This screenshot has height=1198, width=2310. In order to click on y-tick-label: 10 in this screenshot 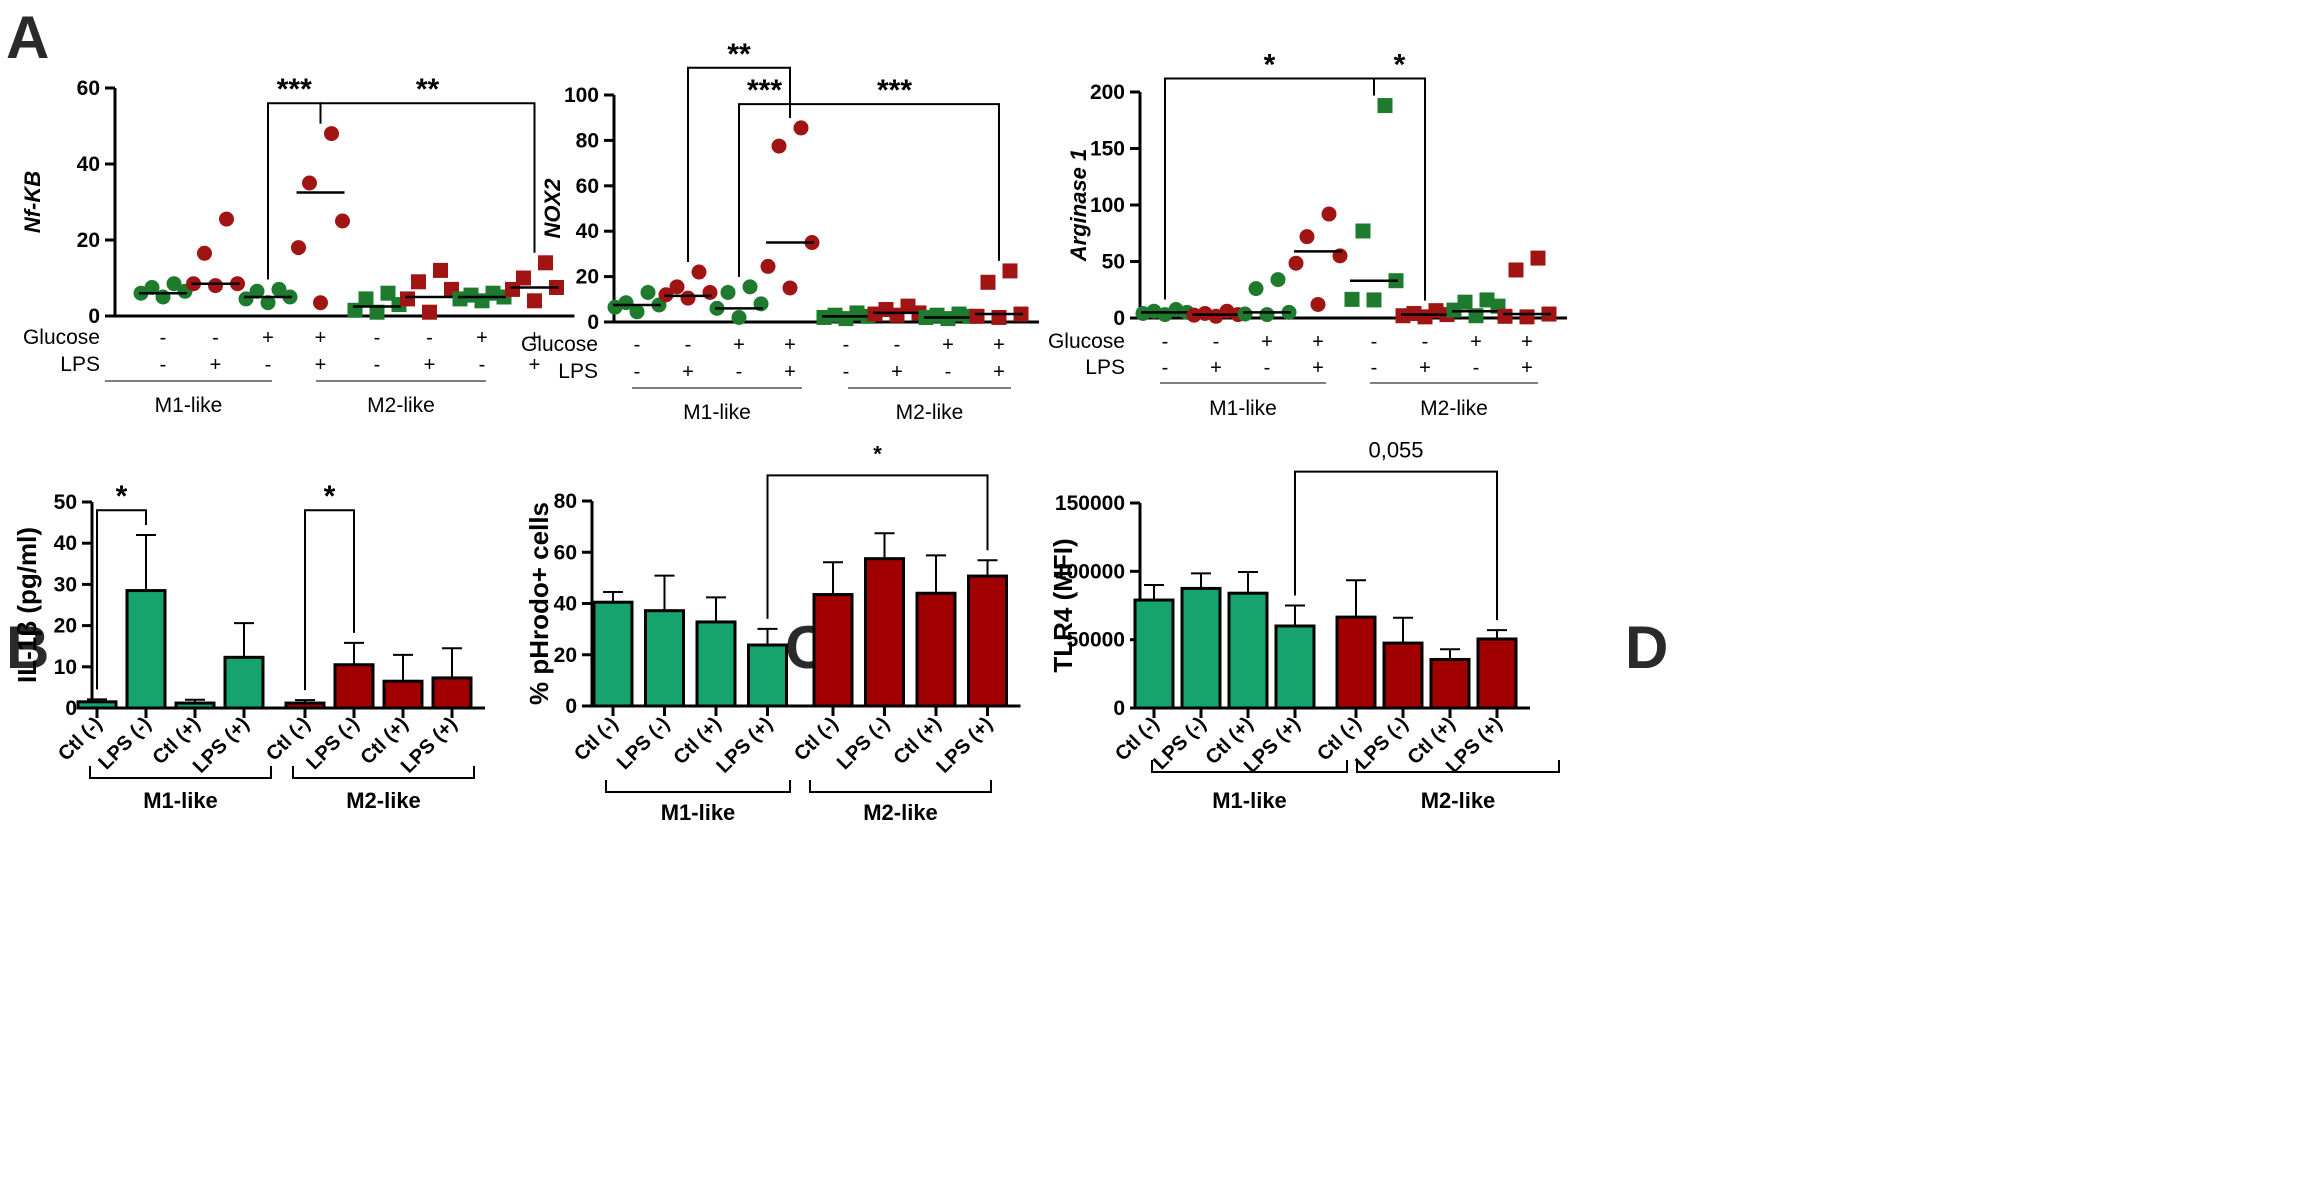, I will do `click(65, 667)`.